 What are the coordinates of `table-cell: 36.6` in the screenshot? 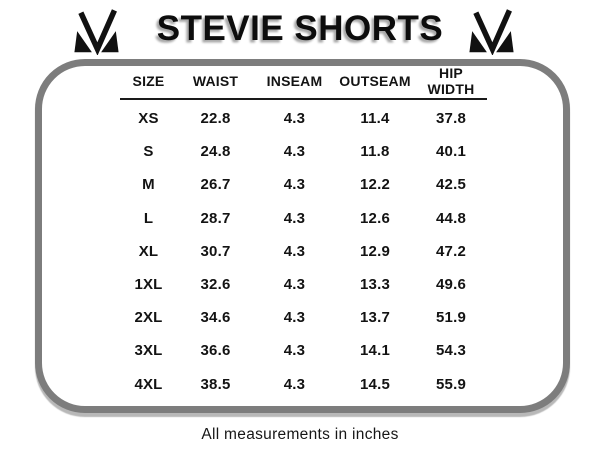 It's located at (215, 351).